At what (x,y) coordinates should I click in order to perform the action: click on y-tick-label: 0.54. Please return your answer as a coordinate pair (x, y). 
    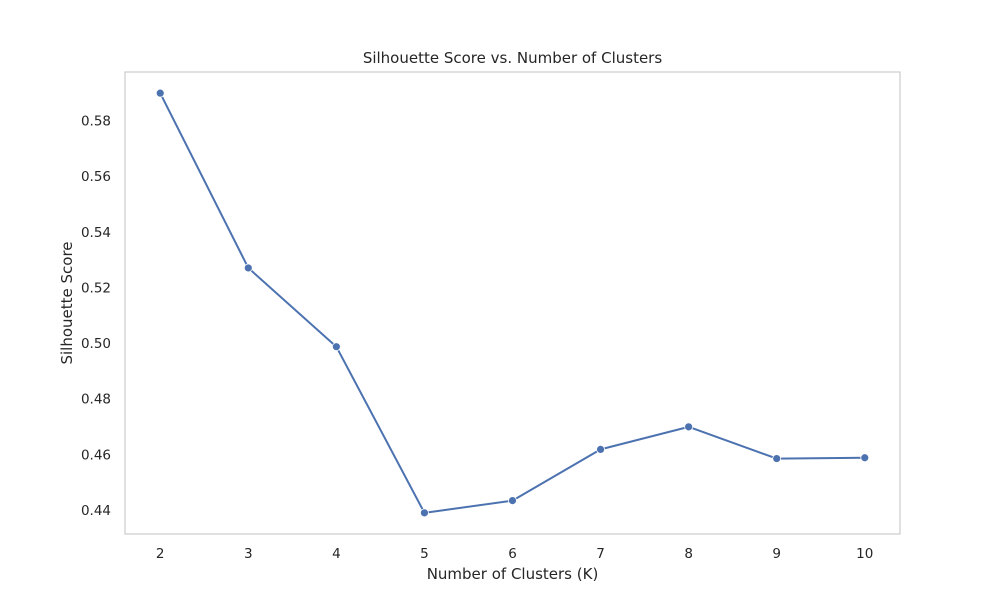
    Looking at the image, I should click on (96, 233).